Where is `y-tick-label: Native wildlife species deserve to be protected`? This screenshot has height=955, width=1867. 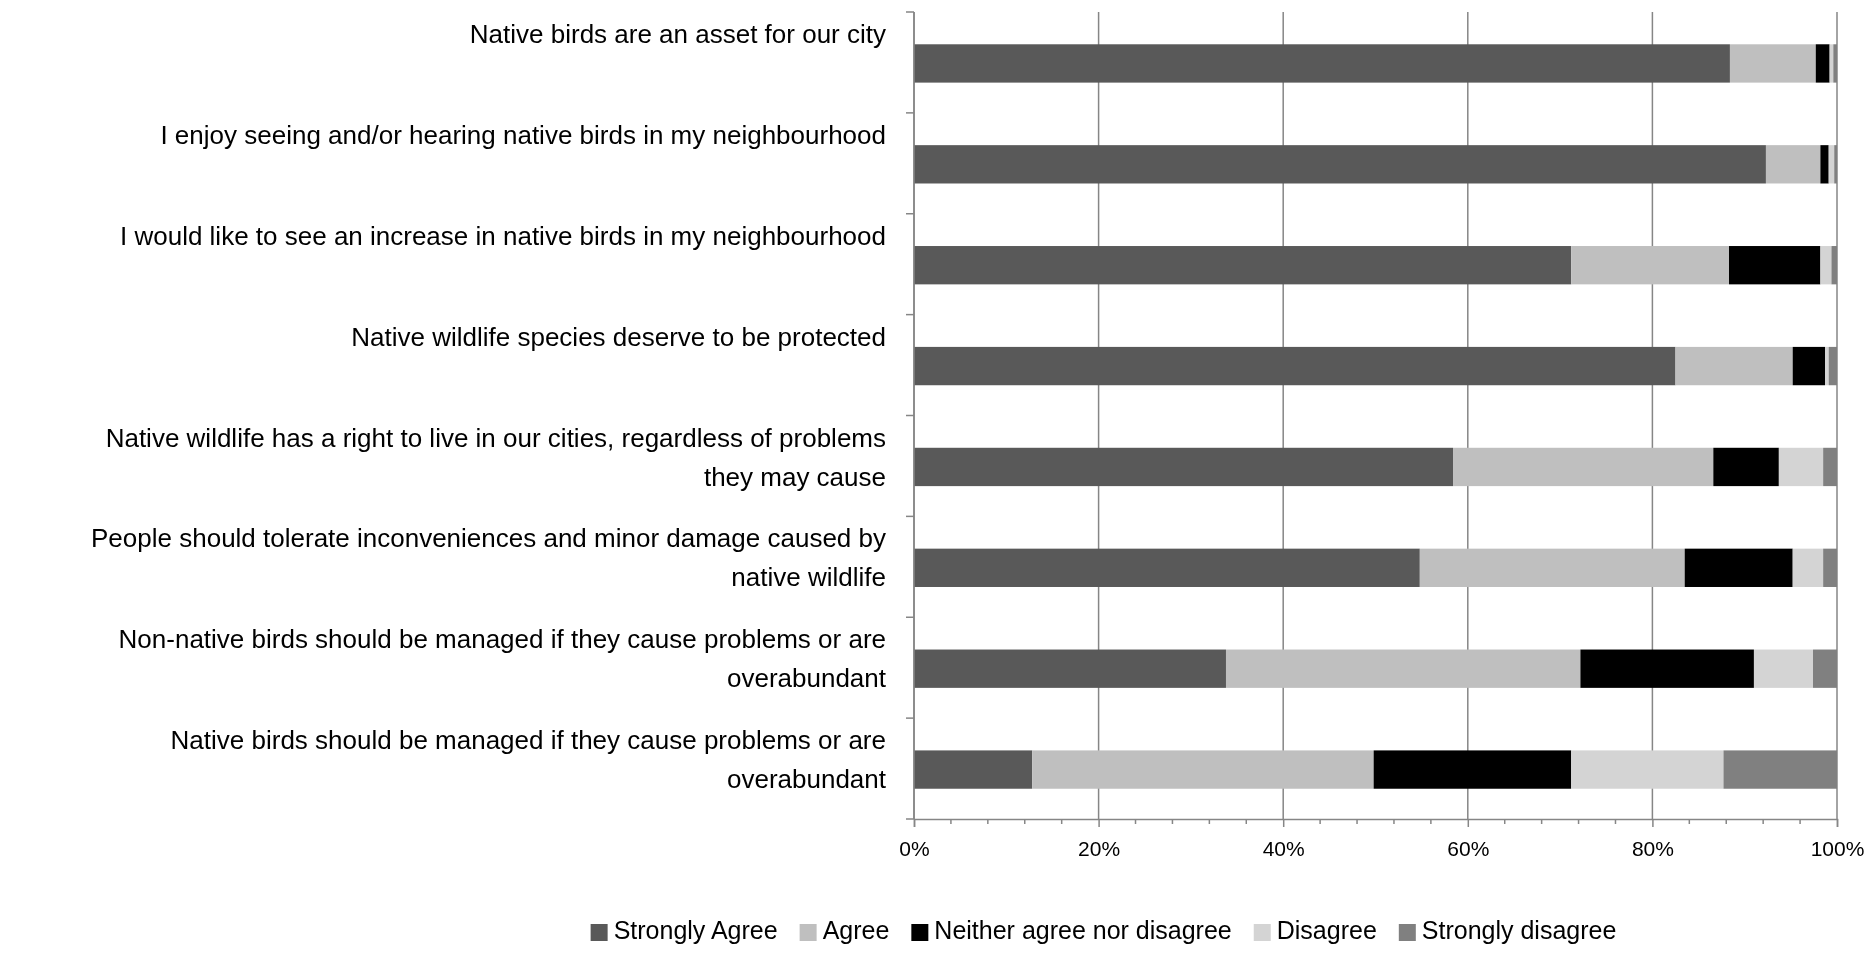
y-tick-label: Native wildlife species deserve to be protected is located at coordinates (618, 336).